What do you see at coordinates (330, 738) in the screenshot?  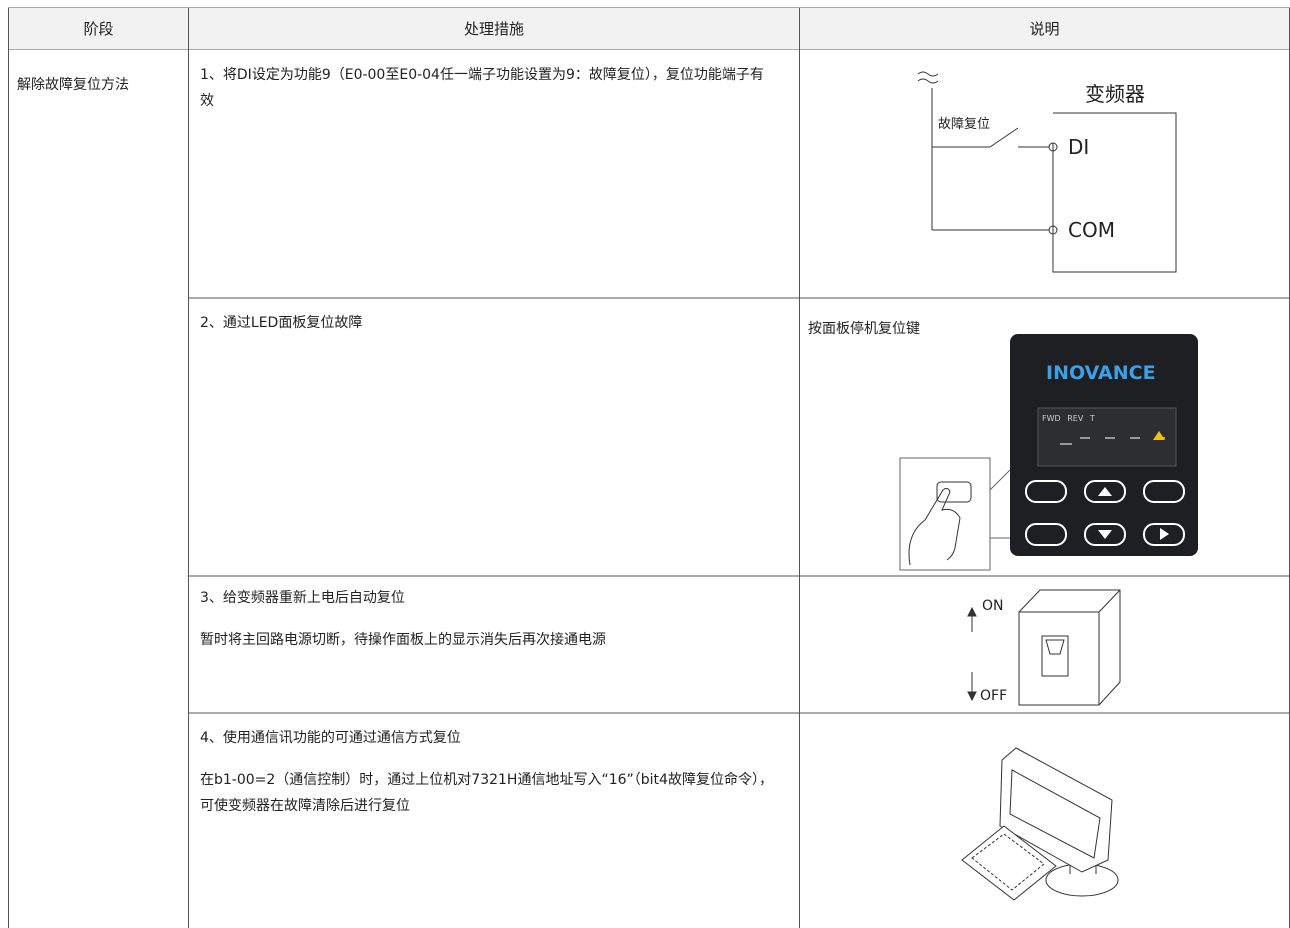 I see `measure-text: 4、使用通信讯功能的可通过通信方式复位` at bounding box center [330, 738].